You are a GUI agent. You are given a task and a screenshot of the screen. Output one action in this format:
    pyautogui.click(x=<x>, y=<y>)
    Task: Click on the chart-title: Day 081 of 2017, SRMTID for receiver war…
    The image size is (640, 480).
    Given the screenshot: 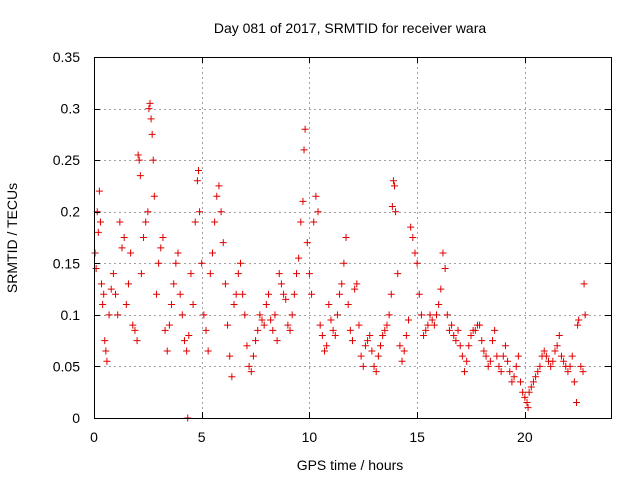 What is the action you would take?
    pyautogui.click(x=350, y=28)
    